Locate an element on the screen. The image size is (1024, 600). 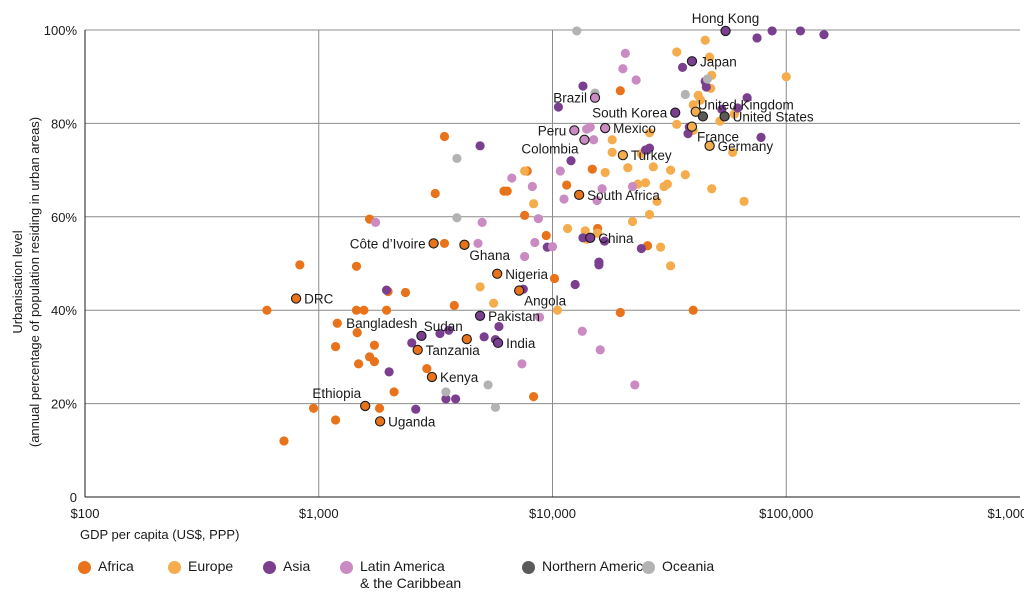
point-label: Colombia is located at coordinates (550, 149).